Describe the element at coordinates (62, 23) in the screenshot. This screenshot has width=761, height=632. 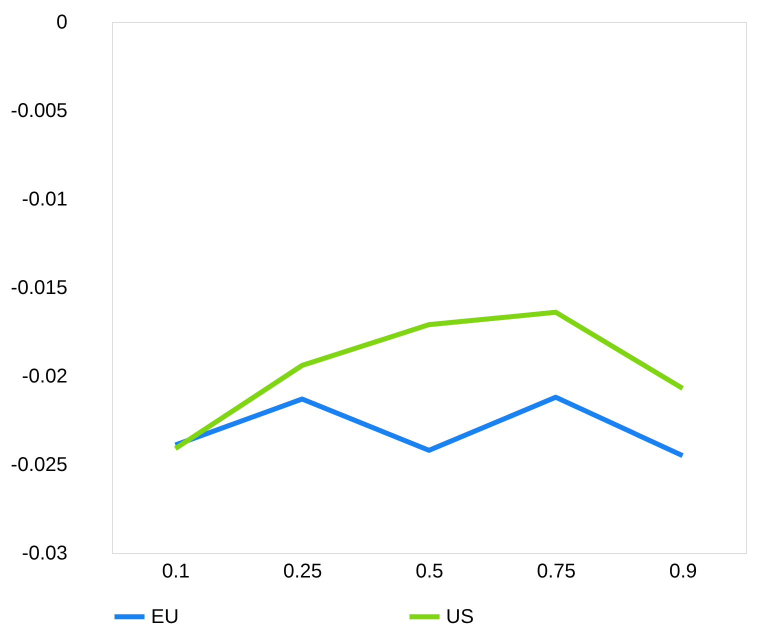
I see `y-tick-label: 0` at that location.